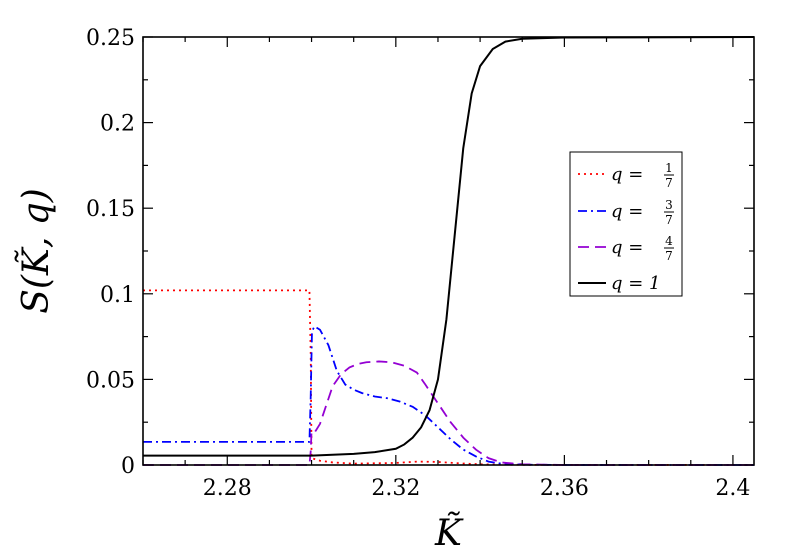 Image resolution: width=807 pixels, height=557 pixels. I want to click on legend-fraction-numerator: 1, so click(669, 168).